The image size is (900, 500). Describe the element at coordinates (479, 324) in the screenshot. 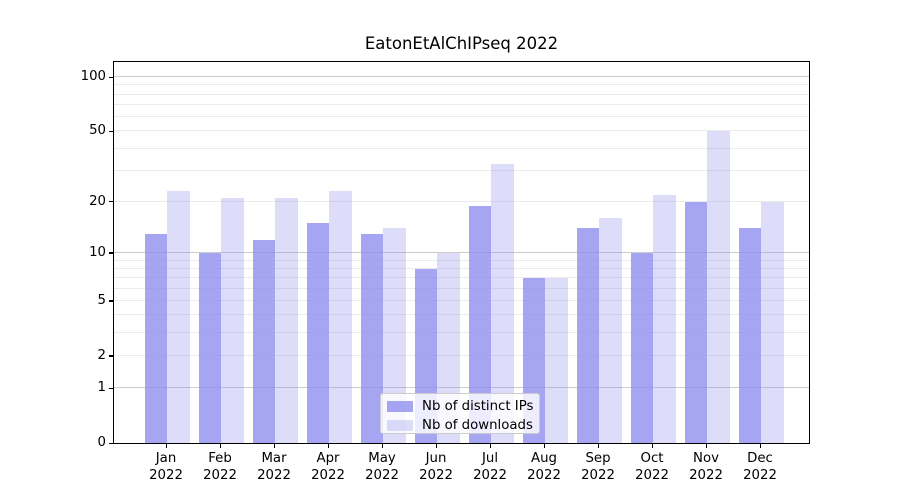

I see `bar-jul-ips` at that location.